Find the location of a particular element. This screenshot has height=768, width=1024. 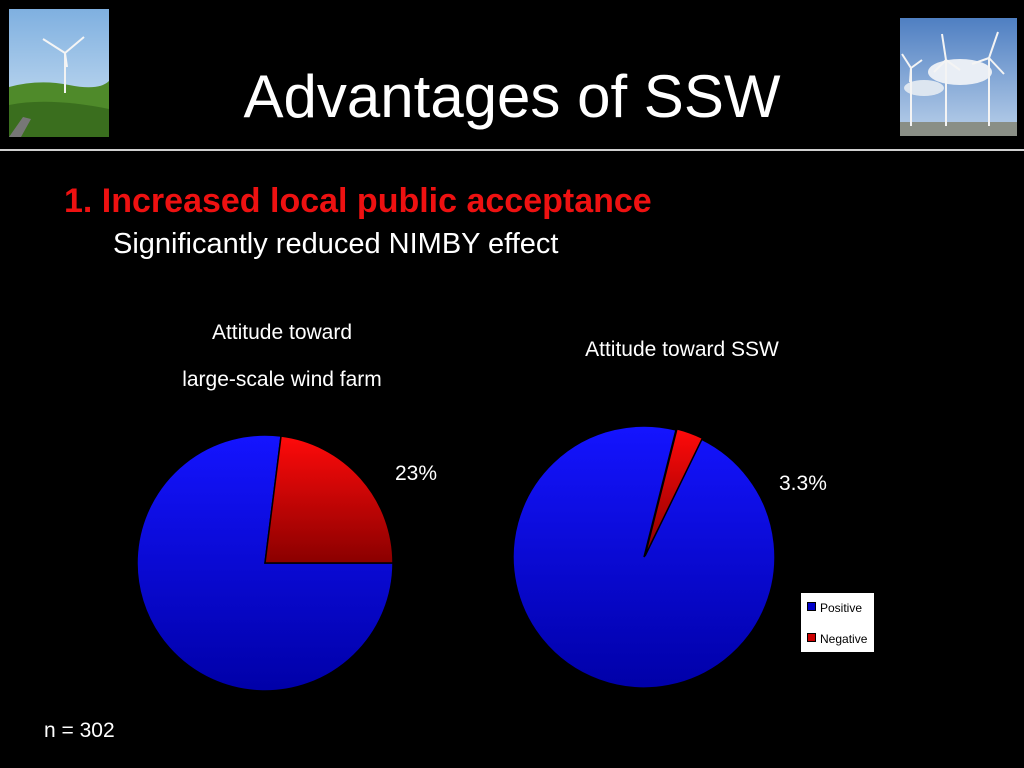

chart-1-title-line-2: large-scale wind farm is located at coordinates (282, 379).